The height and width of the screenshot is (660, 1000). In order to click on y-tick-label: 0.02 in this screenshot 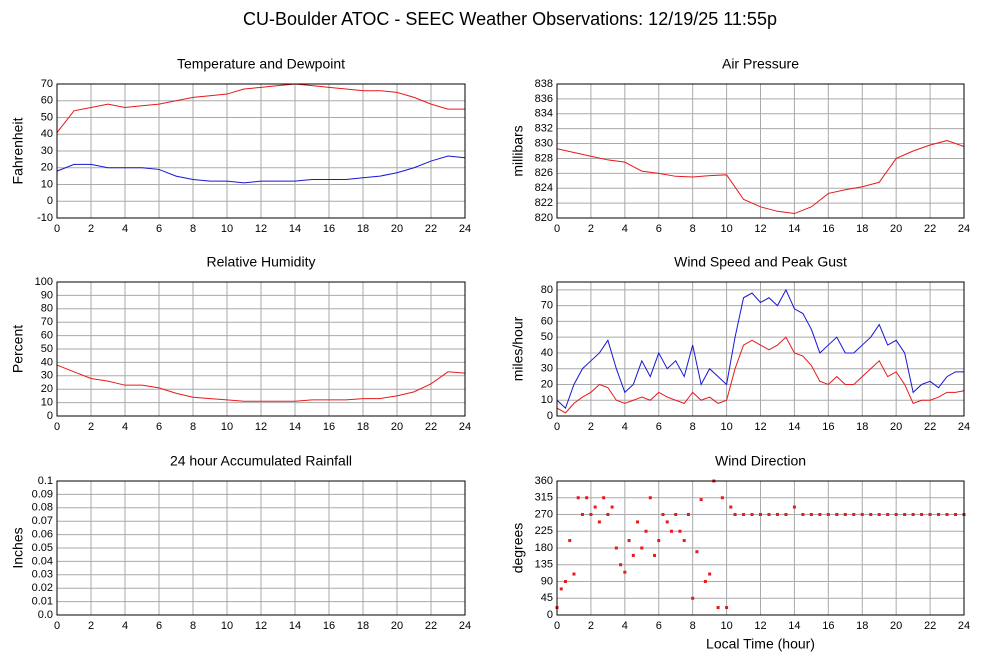, I will do `click(42, 588)`.